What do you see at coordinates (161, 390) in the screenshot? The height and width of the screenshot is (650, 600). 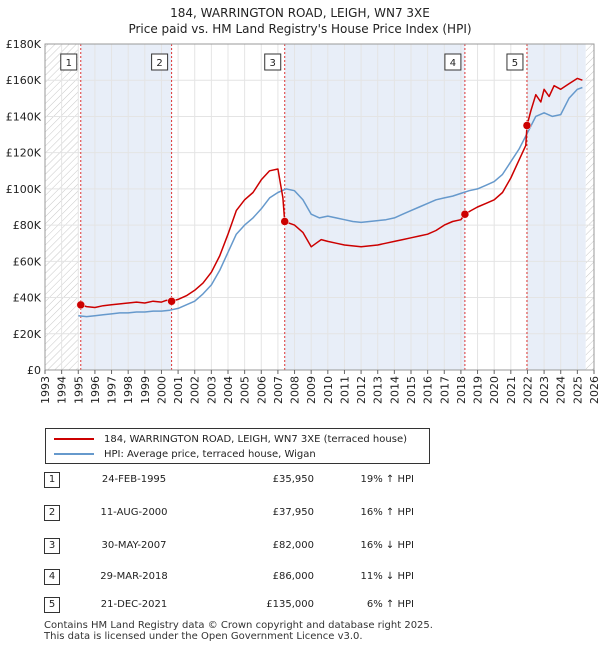 I see `x-tick-label: 2000` at bounding box center [161, 390].